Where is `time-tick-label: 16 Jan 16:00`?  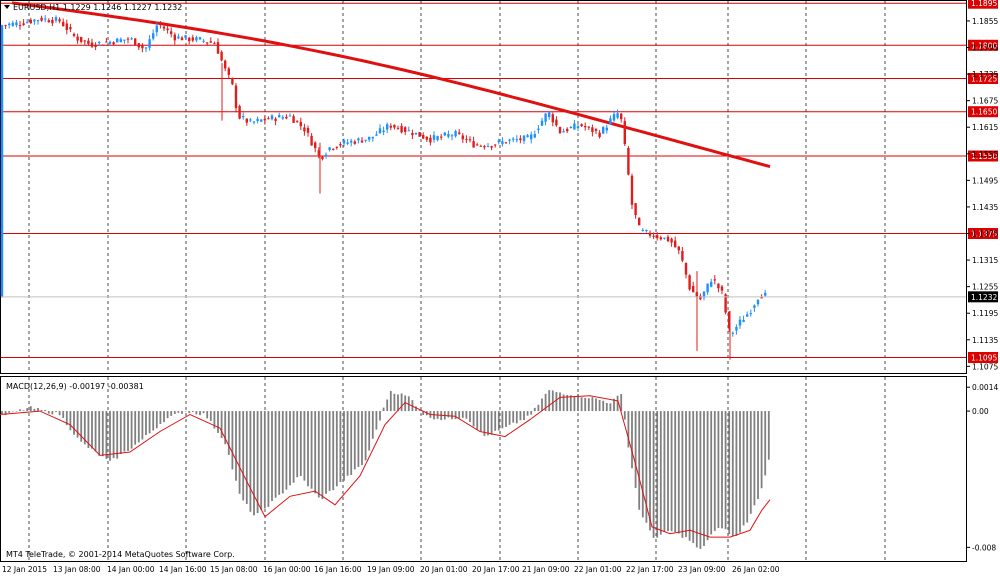 time-tick-label: 16 Jan 16:00 is located at coordinates (338, 569).